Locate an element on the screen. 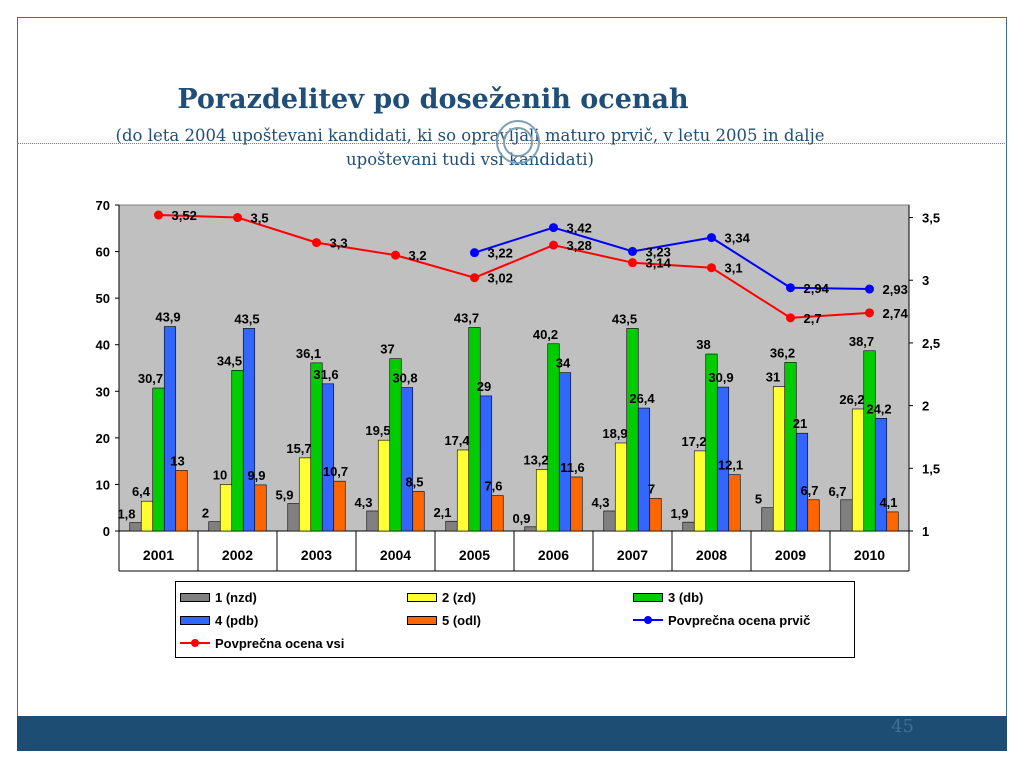  bar-label-s3: 38,7 is located at coordinates (861, 341).